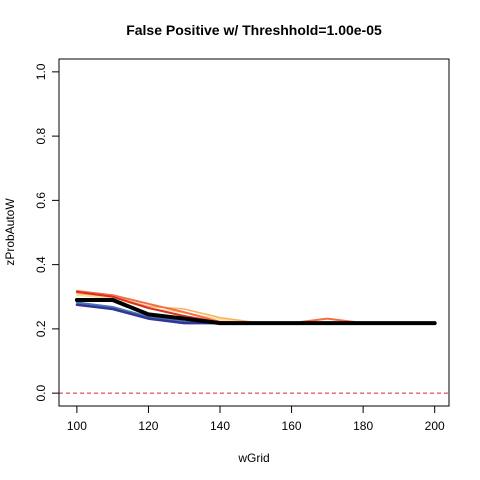 The height and width of the screenshot is (480, 480). What do you see at coordinates (41, 200) in the screenshot?
I see `y-tick-label: 0.6` at bounding box center [41, 200].